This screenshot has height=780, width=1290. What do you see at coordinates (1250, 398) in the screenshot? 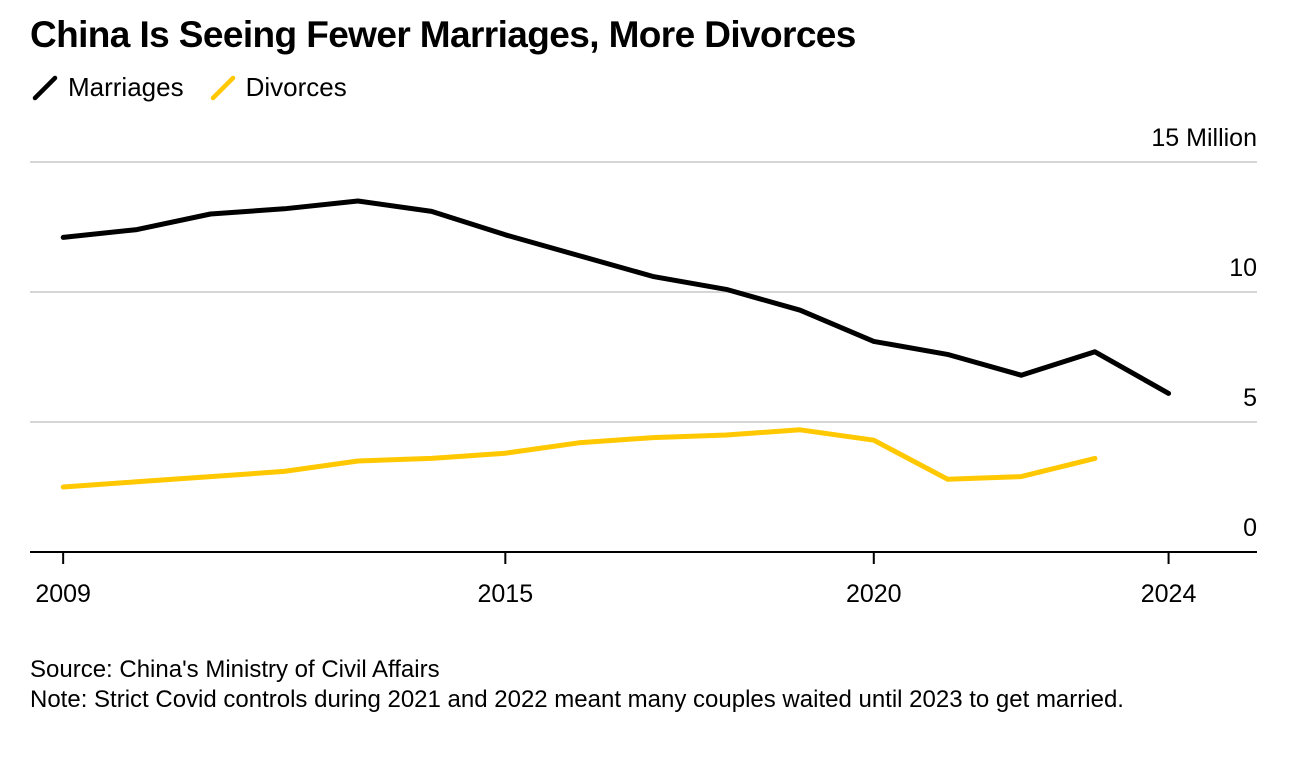
I see `y-tick-label-5: 5` at bounding box center [1250, 398].